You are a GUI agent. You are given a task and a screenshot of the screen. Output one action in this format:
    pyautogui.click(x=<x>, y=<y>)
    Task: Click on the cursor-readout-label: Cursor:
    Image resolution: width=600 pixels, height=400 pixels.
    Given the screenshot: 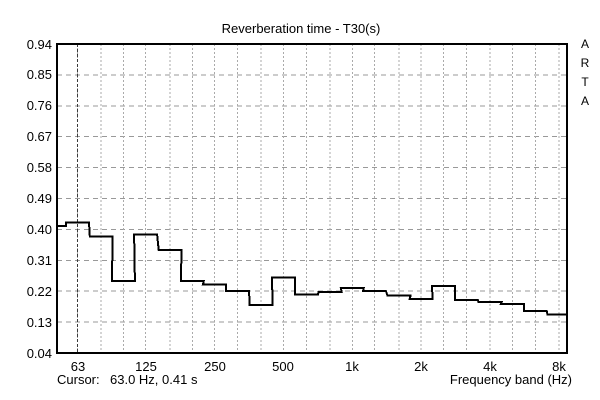 What is the action you would take?
    pyautogui.click(x=78, y=379)
    